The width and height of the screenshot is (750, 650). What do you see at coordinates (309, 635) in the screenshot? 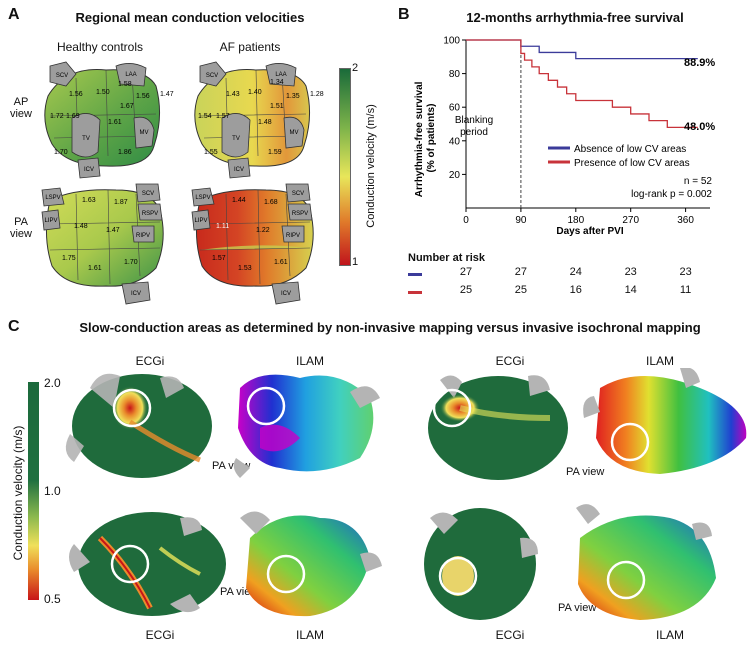
I see `ilam-label-bl: ILAM` at bounding box center [309, 635].